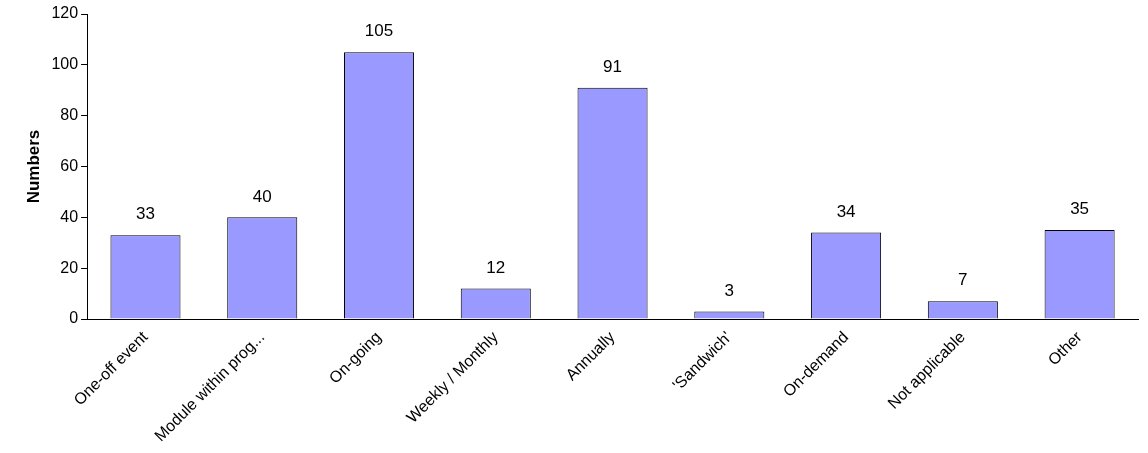 The width and height of the screenshot is (1148, 453). What do you see at coordinates (262, 196) in the screenshot?
I see `data-label: 40` at bounding box center [262, 196].